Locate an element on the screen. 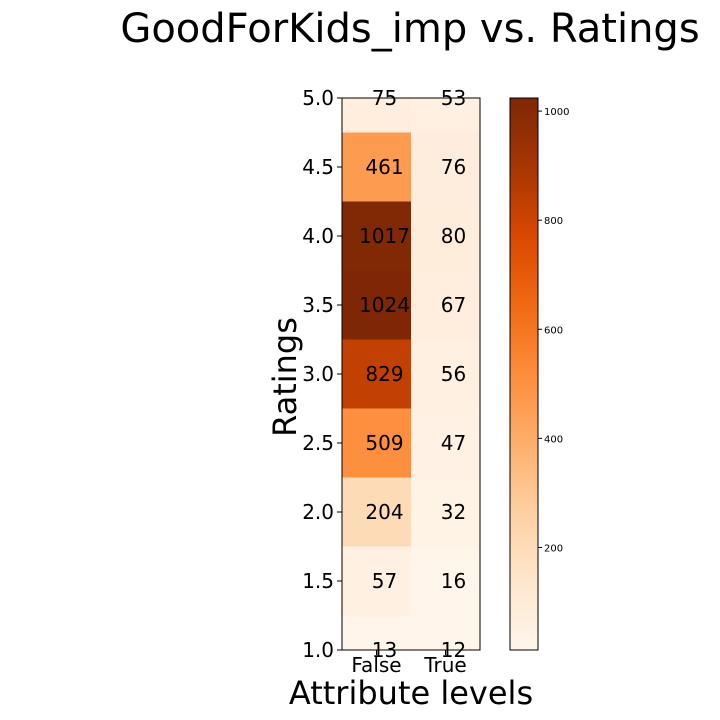 The height and width of the screenshot is (720, 720). y-axis-label: Ratings is located at coordinates (285, 377).